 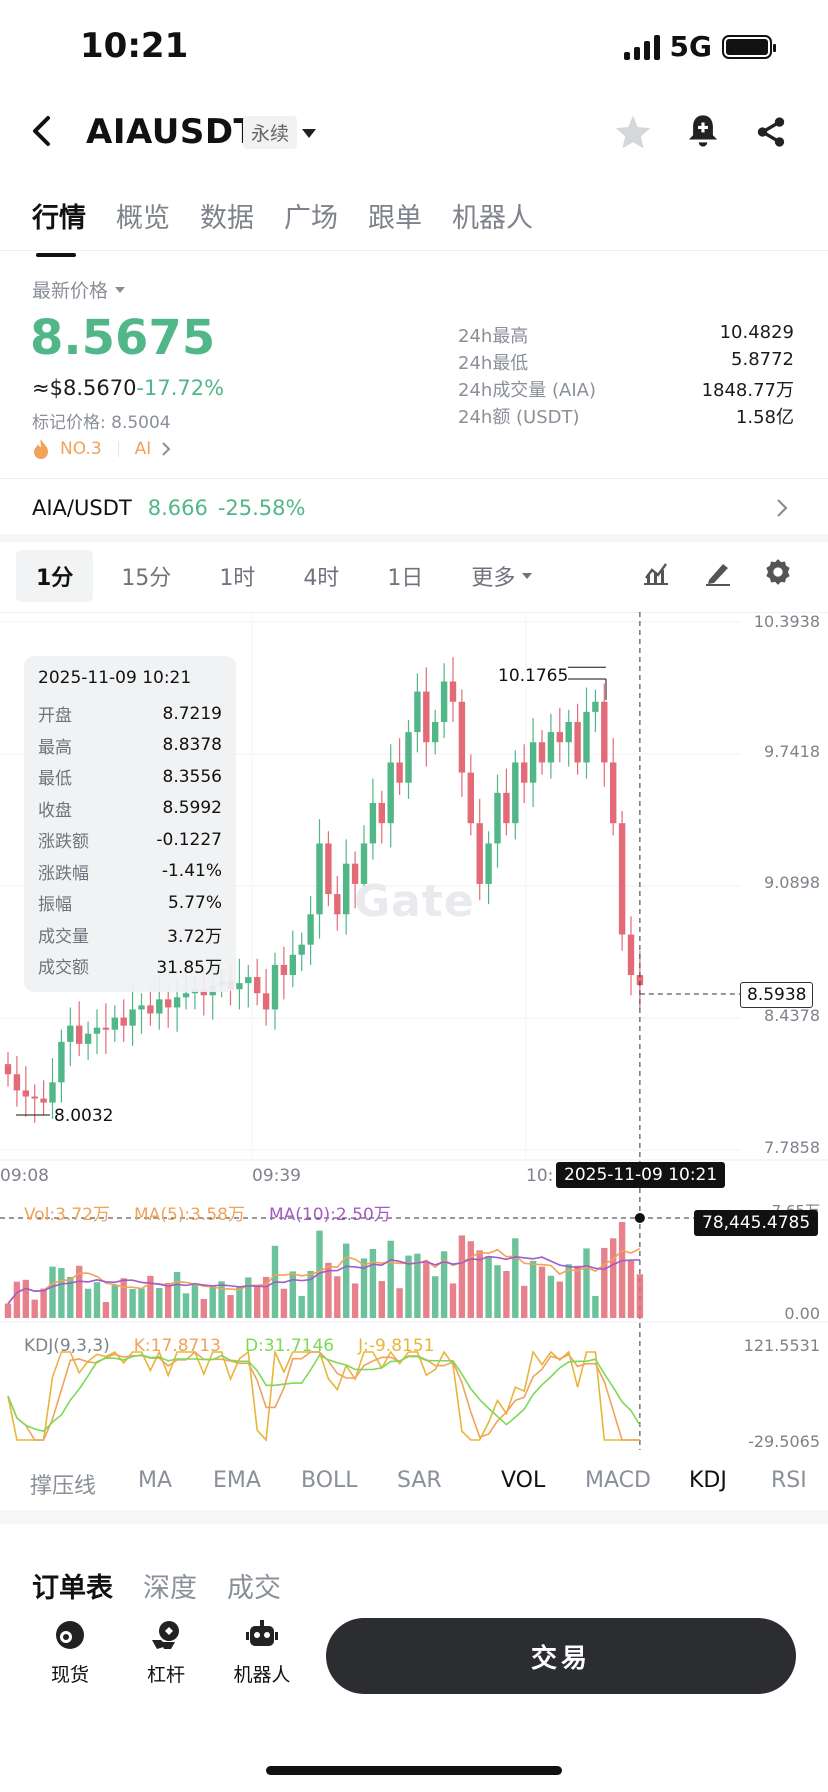 I want to click on rank-label: NO.3, so click(x=81, y=449).